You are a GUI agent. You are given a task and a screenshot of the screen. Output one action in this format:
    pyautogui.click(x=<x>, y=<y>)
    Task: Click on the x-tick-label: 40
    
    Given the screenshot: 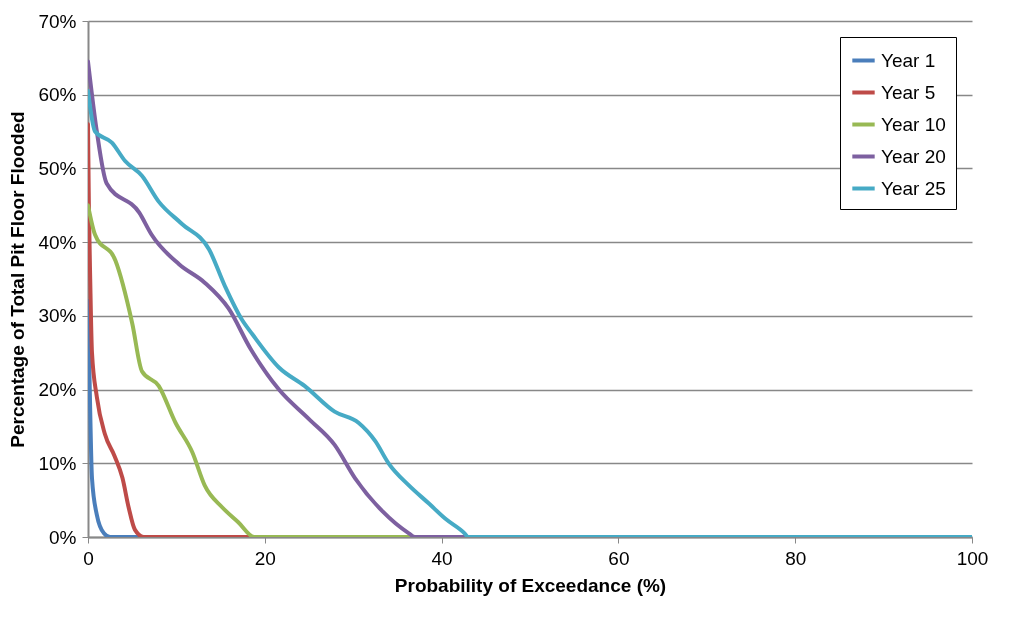 What is the action you would take?
    pyautogui.click(x=442, y=558)
    